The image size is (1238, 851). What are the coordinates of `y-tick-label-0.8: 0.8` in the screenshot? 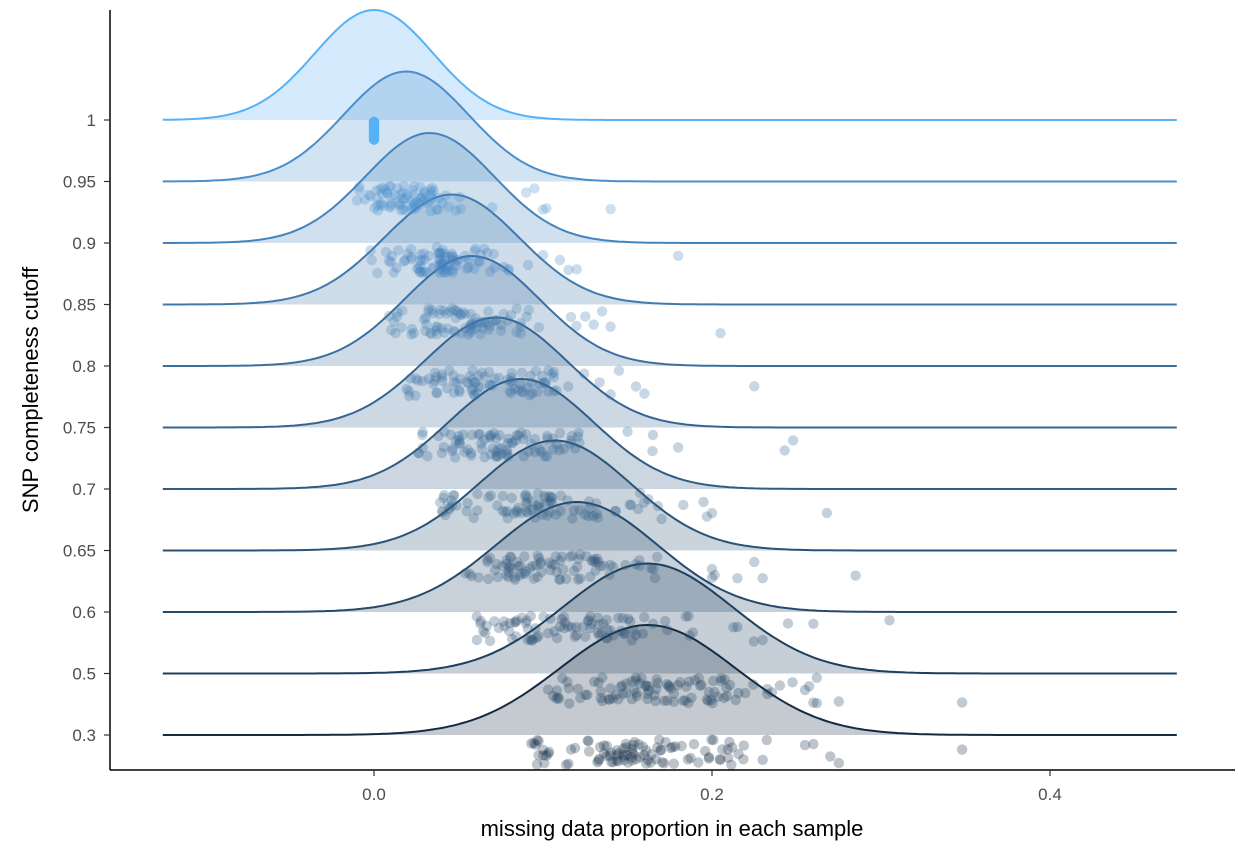 It's located at (84, 366).